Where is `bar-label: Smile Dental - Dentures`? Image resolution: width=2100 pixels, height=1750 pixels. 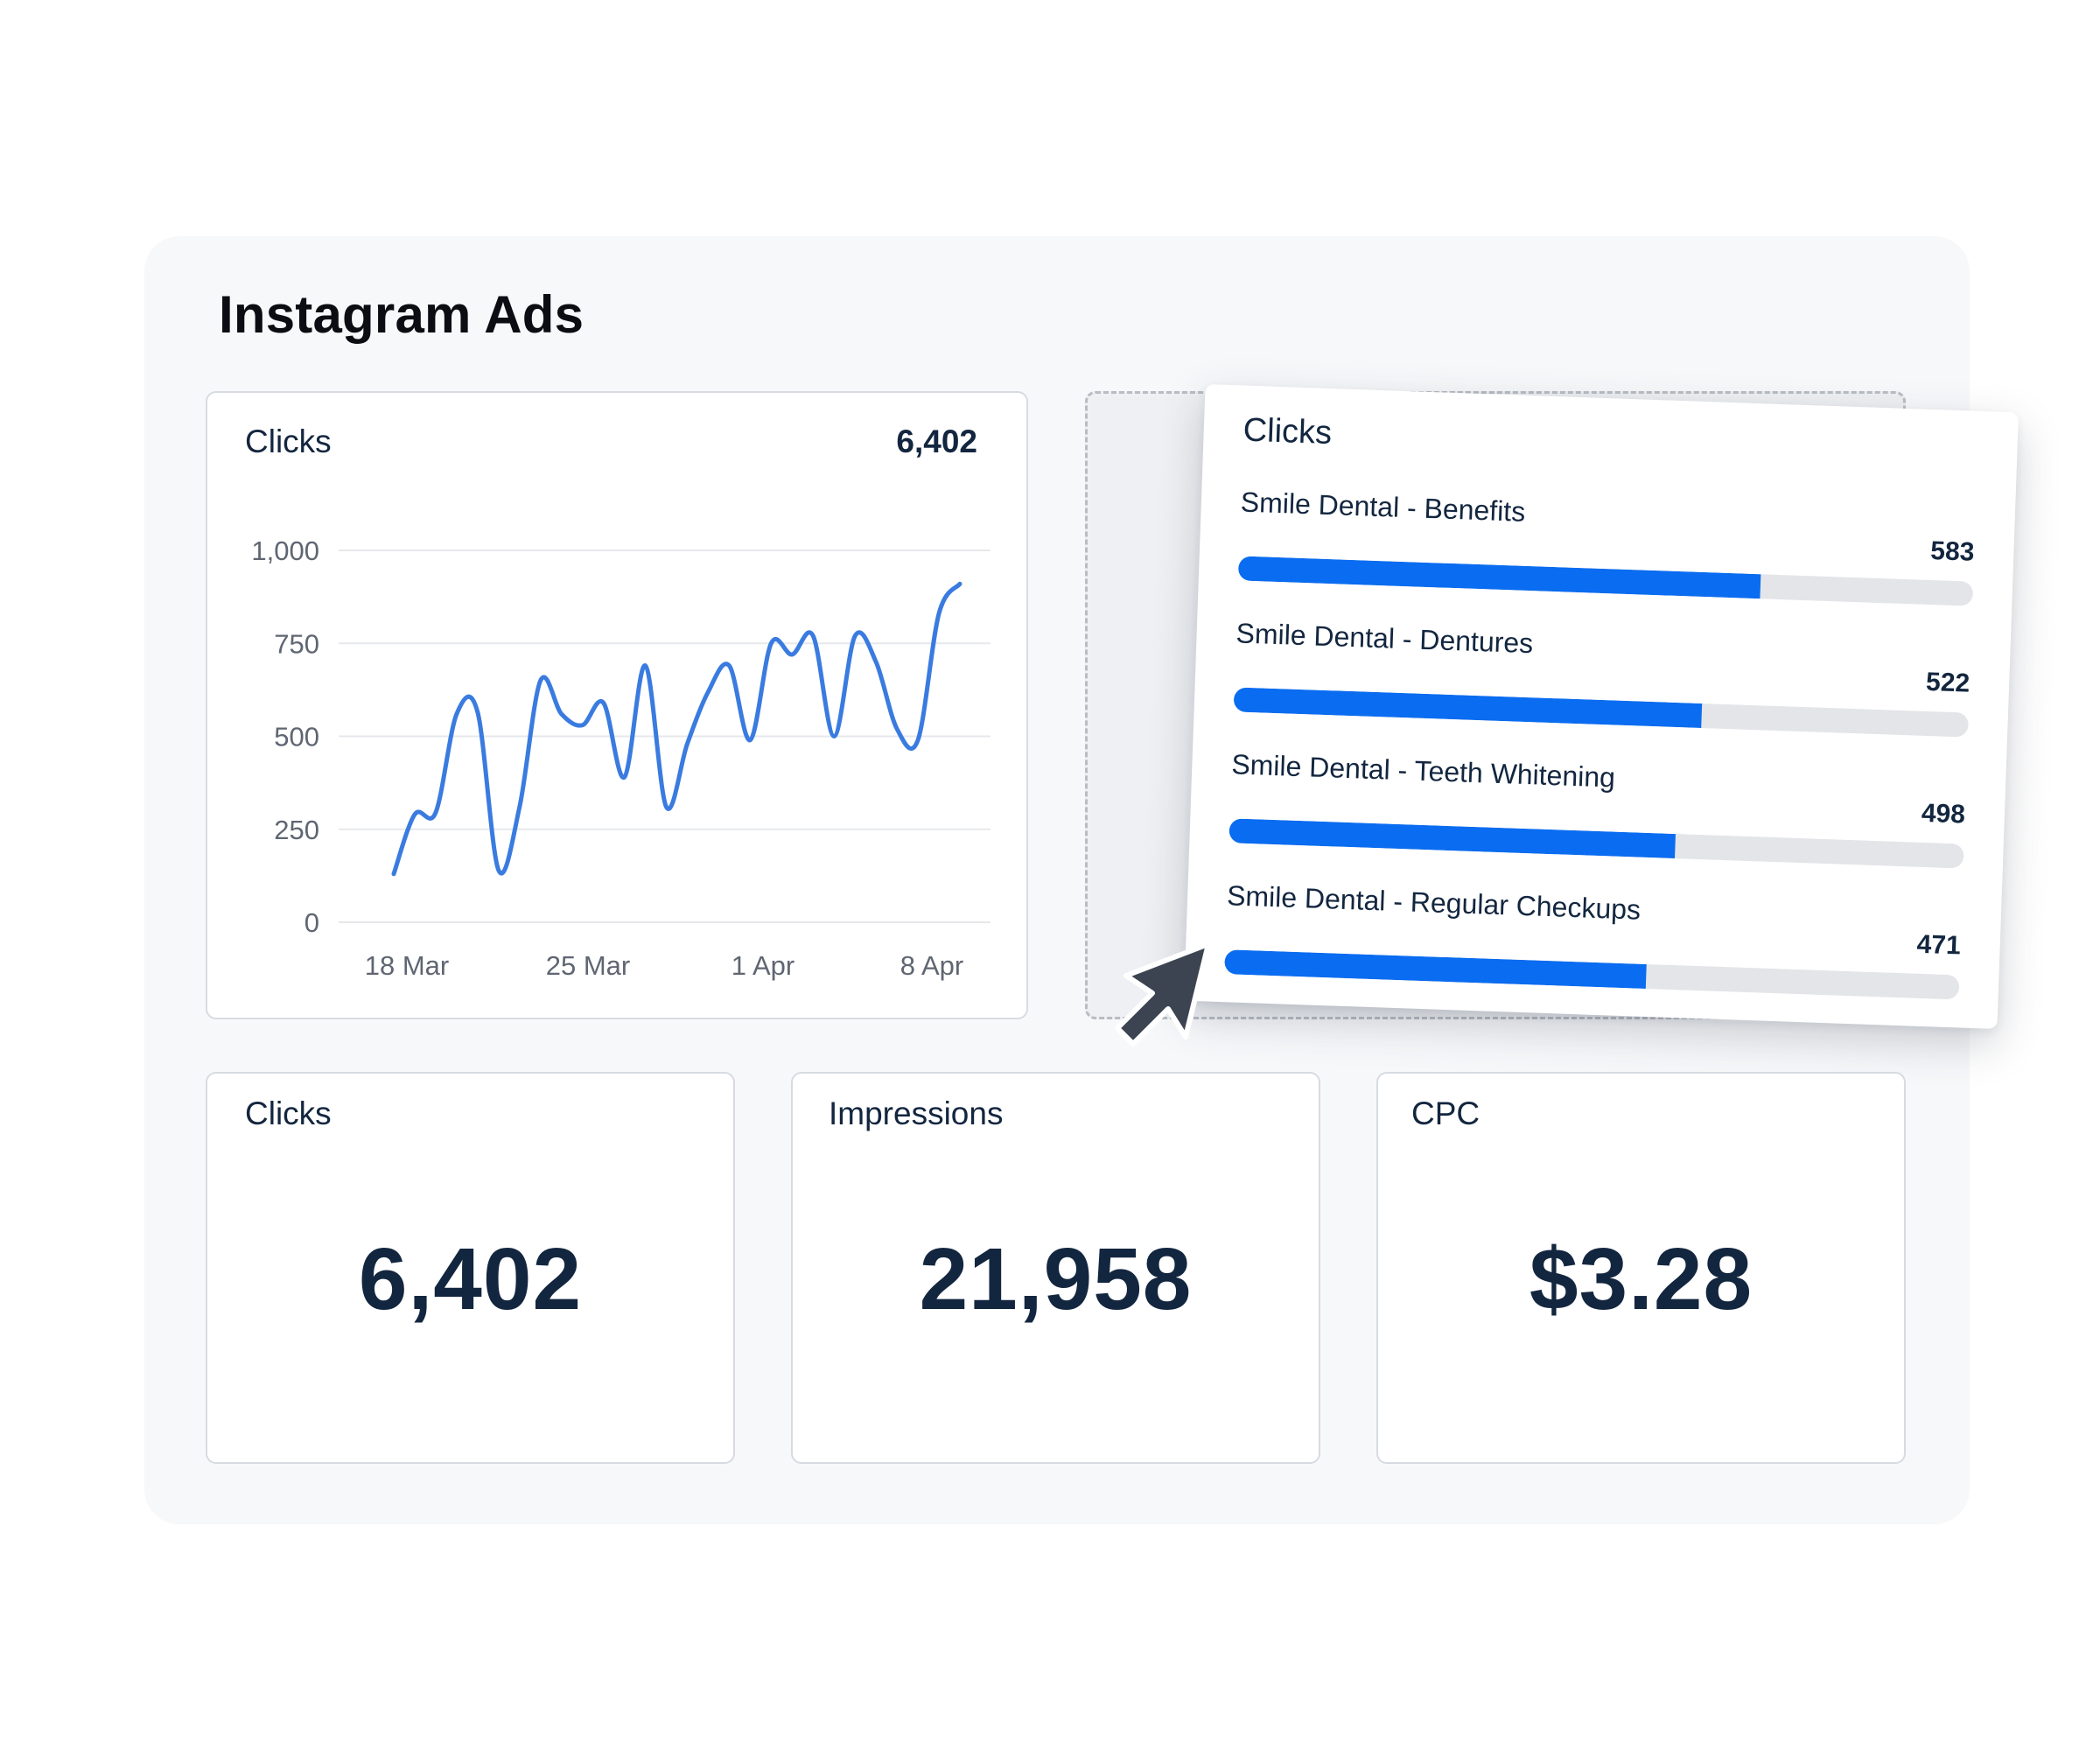
bar-label: Smile Dental - Dentures is located at coordinates (1385, 638).